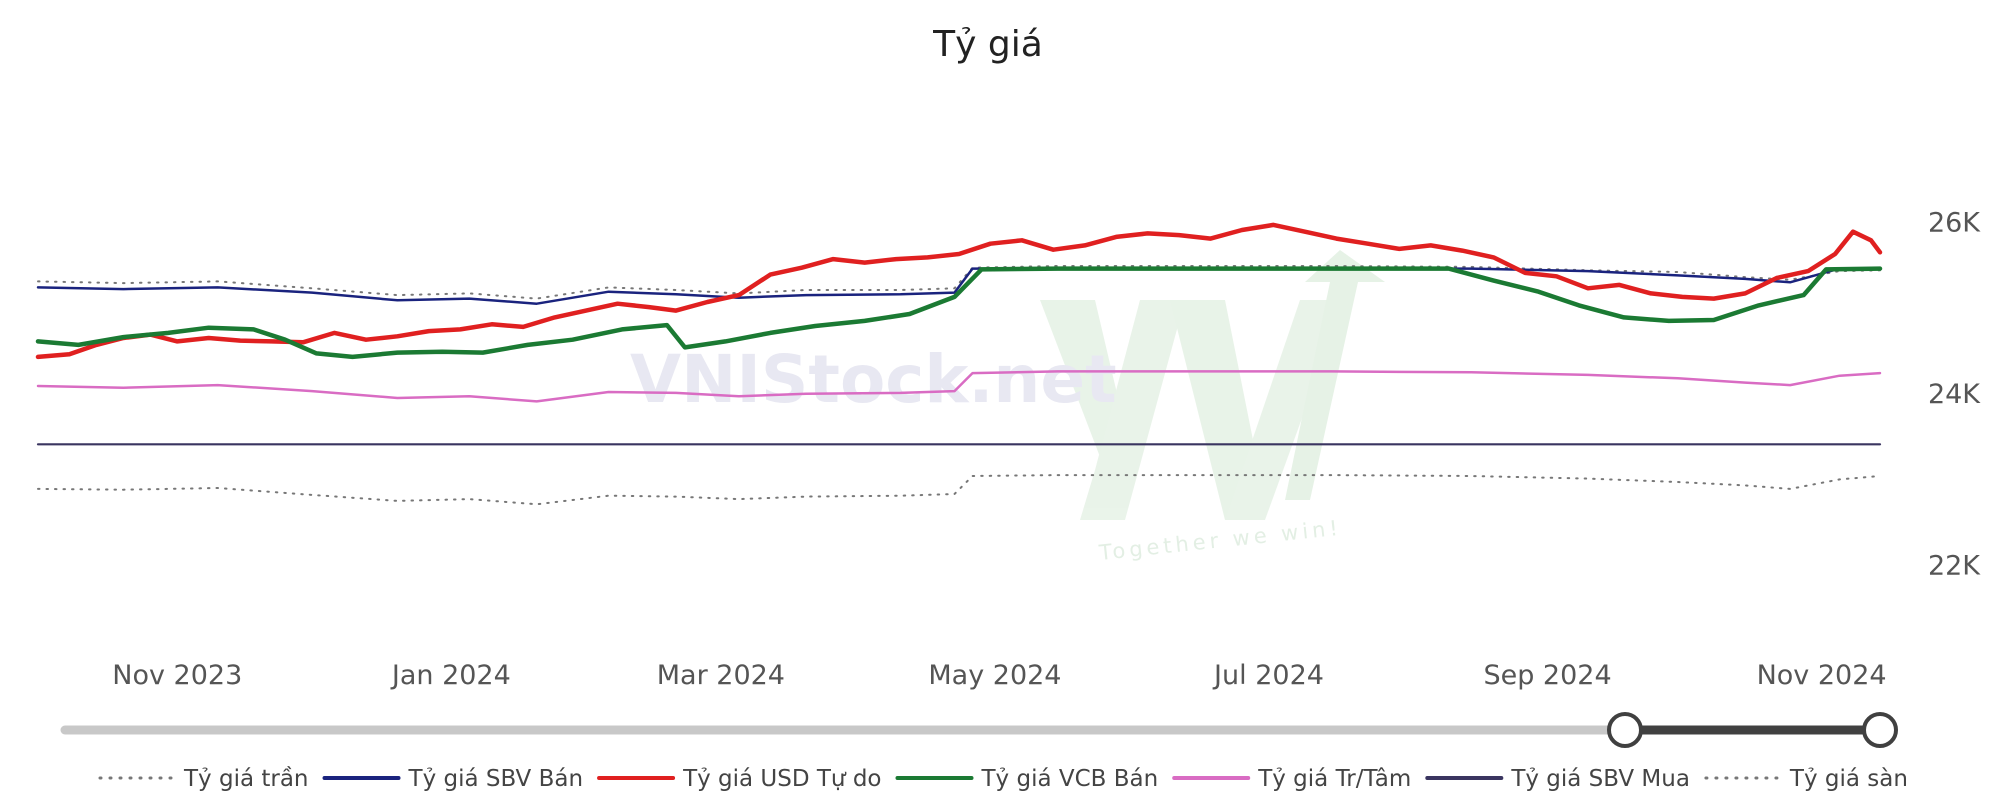 The image size is (2009, 812). Describe the element at coordinates (246, 779) in the screenshot. I see `legend-label: Tỷ giá trần` at that location.